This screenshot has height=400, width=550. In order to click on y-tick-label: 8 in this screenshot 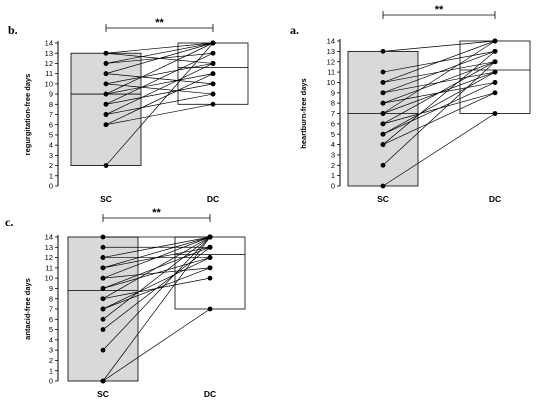, I will do `click(51, 298)`.